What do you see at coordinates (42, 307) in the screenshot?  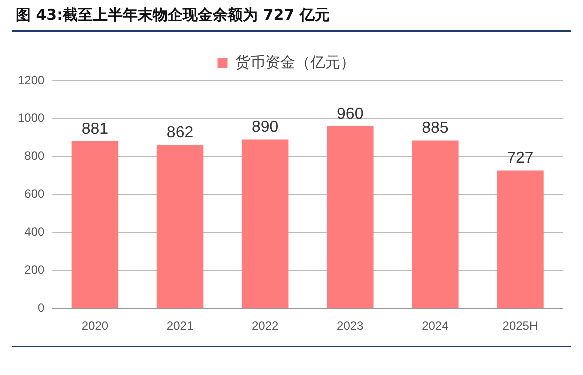 I see `y-tick-label: 0` at bounding box center [42, 307].